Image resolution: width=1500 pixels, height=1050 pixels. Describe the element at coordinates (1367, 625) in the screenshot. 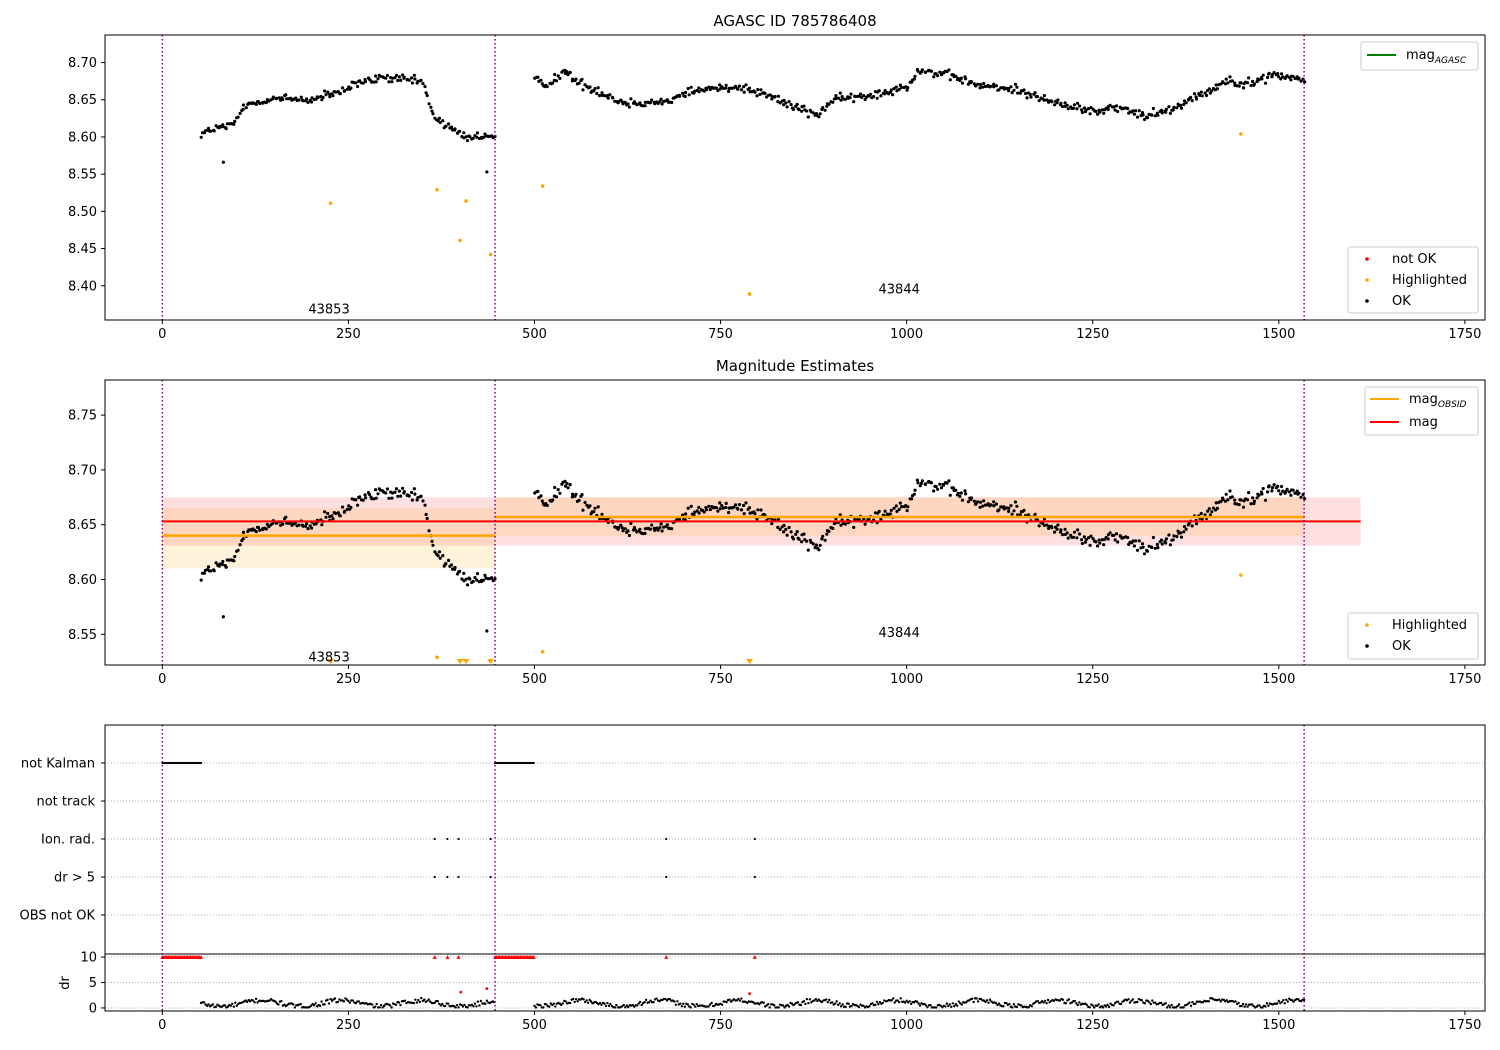

I see `legend-marker-highlighted` at that location.